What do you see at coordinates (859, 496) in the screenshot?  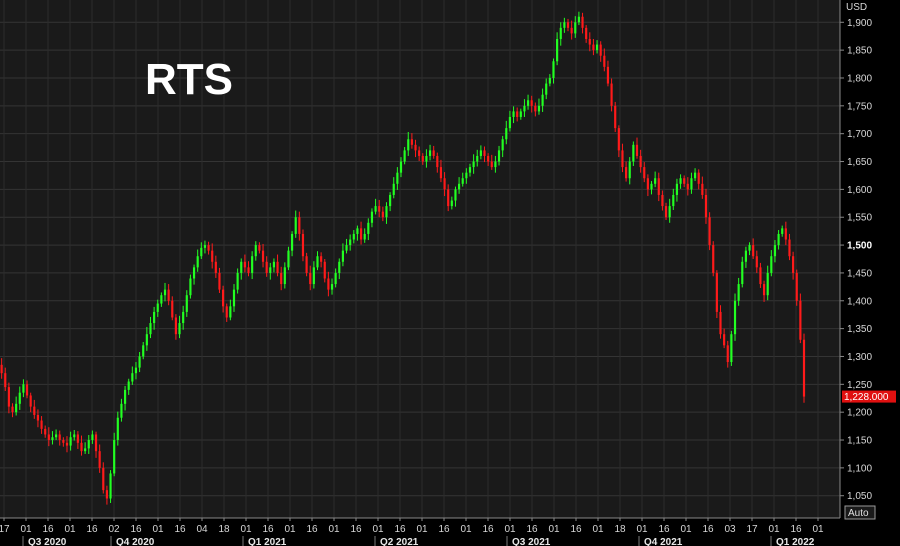 I see `y-tick-label: 1,050` at bounding box center [859, 496].